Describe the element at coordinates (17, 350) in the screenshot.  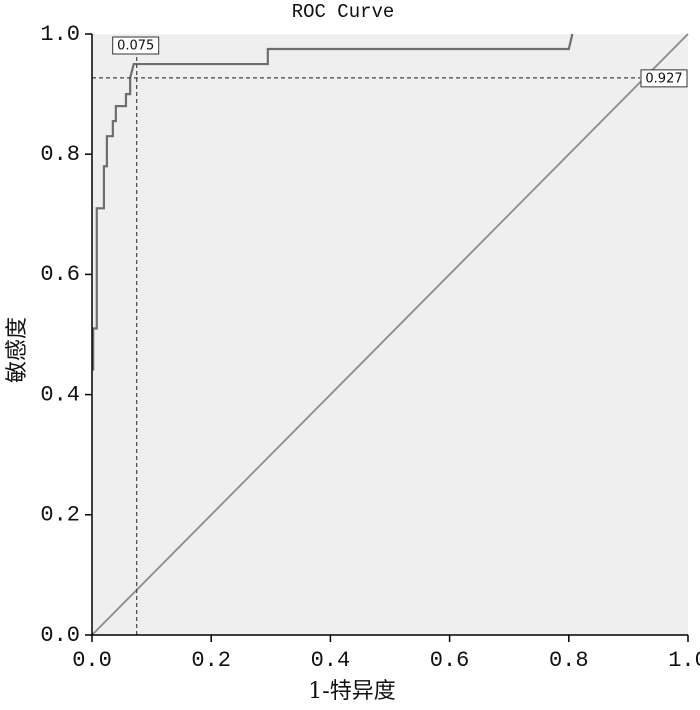
I see `y-axis-label: 敏感度` at that location.